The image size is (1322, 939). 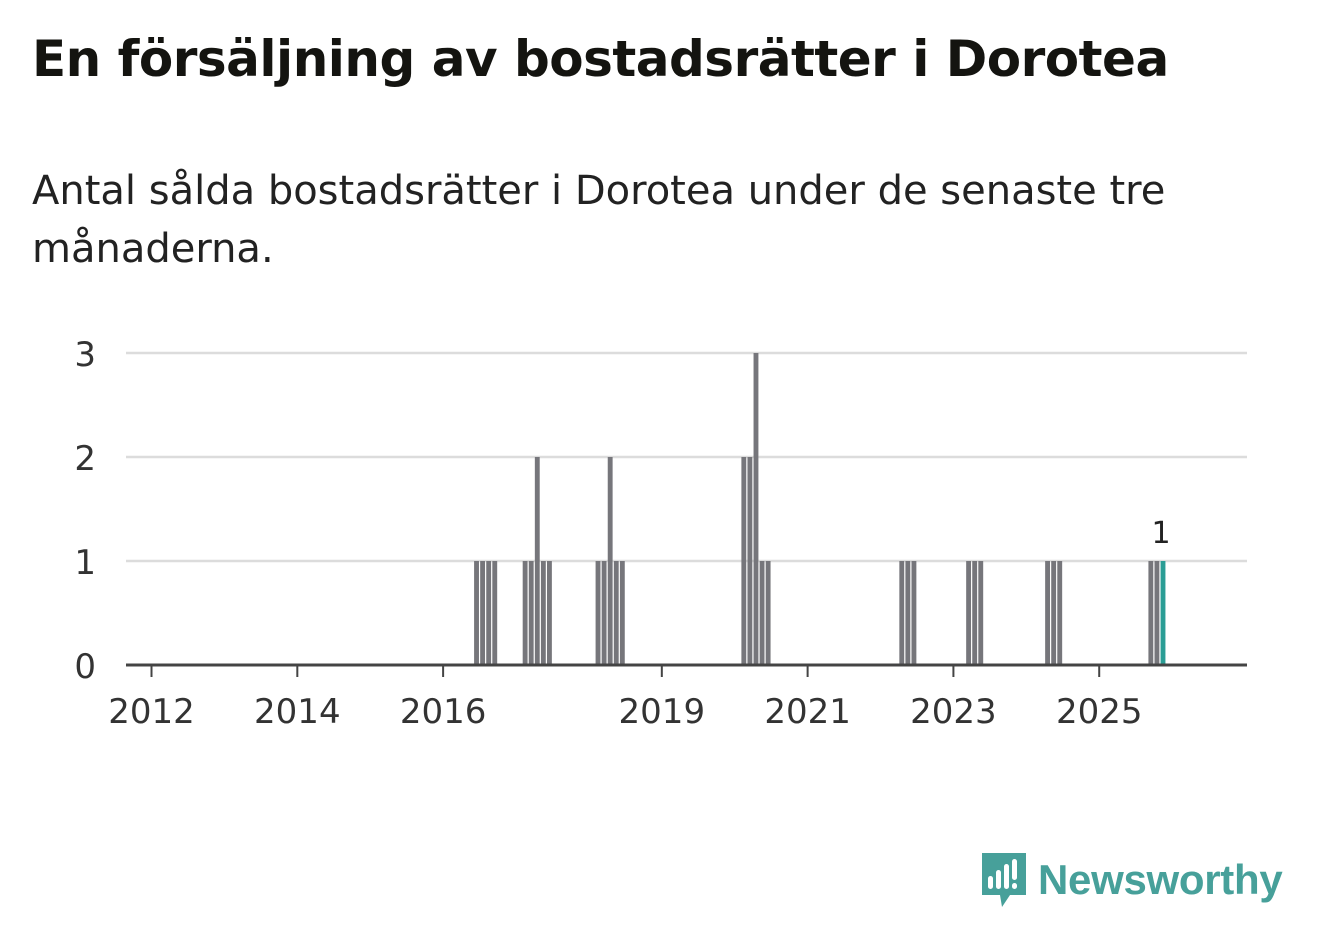 What do you see at coordinates (807, 712) in the screenshot?
I see `x-tick-label: 2021` at bounding box center [807, 712].